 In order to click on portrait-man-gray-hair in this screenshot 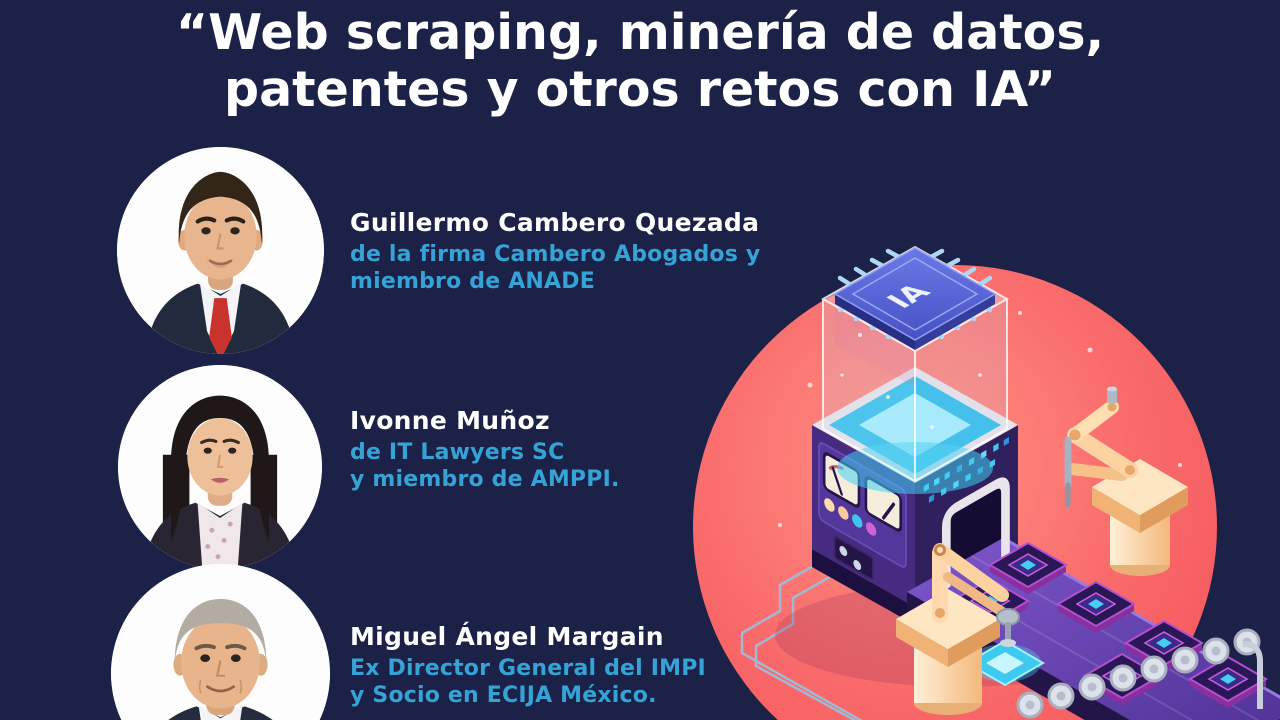, I will do `click(220, 642)`.